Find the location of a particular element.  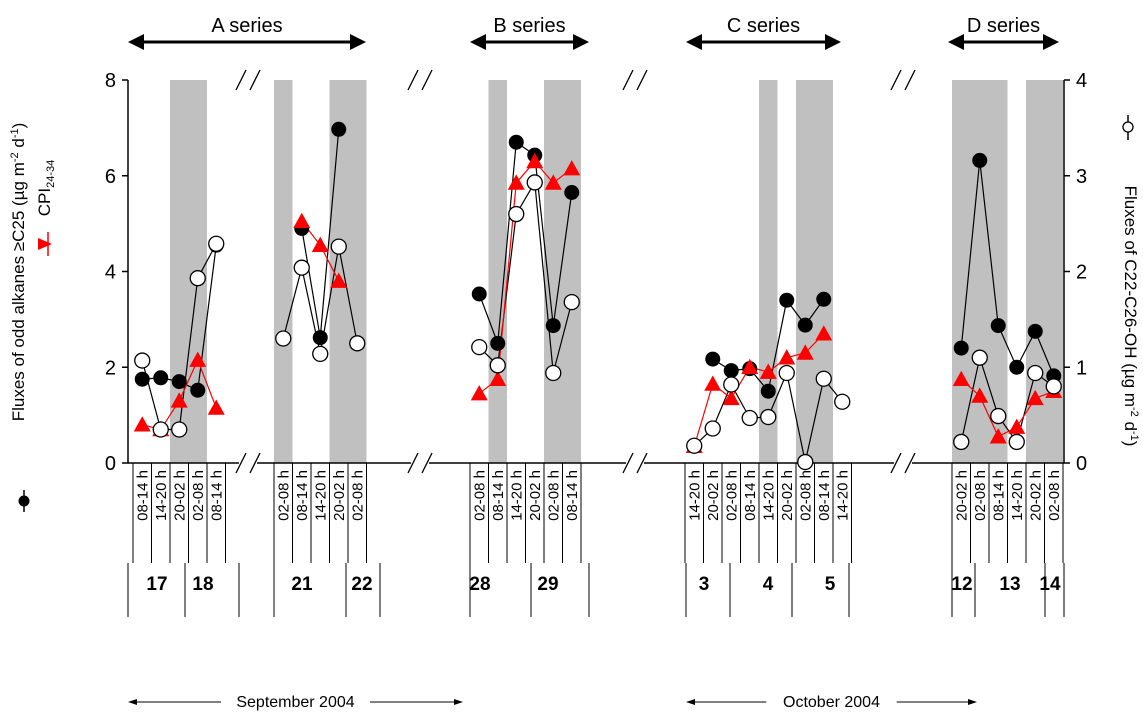

day-label: 13 is located at coordinates (1009, 584).